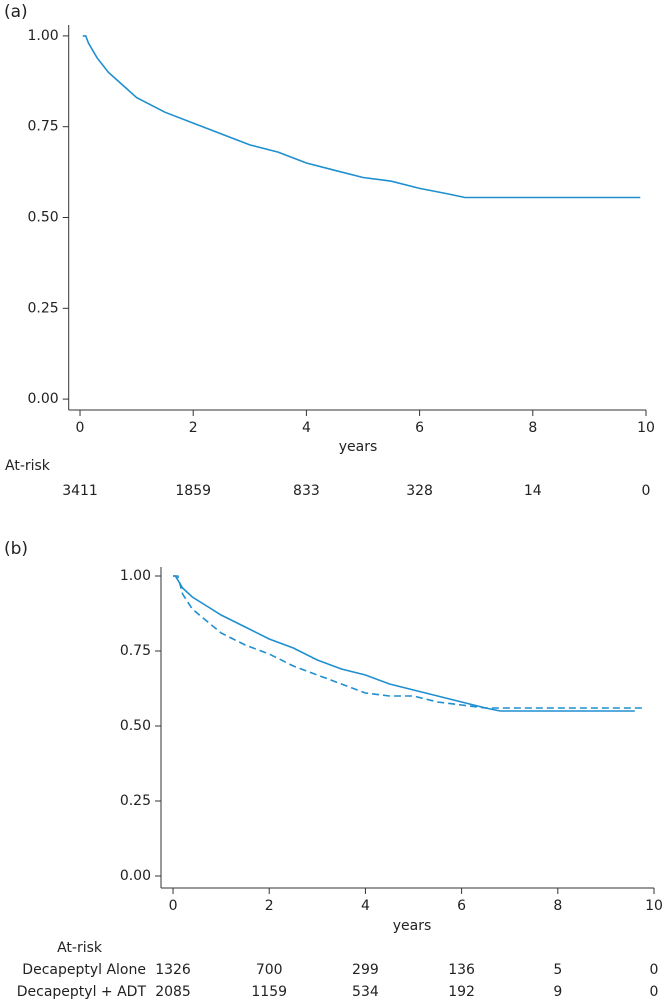  I want to click on at-risk-count: 14, so click(533, 491).